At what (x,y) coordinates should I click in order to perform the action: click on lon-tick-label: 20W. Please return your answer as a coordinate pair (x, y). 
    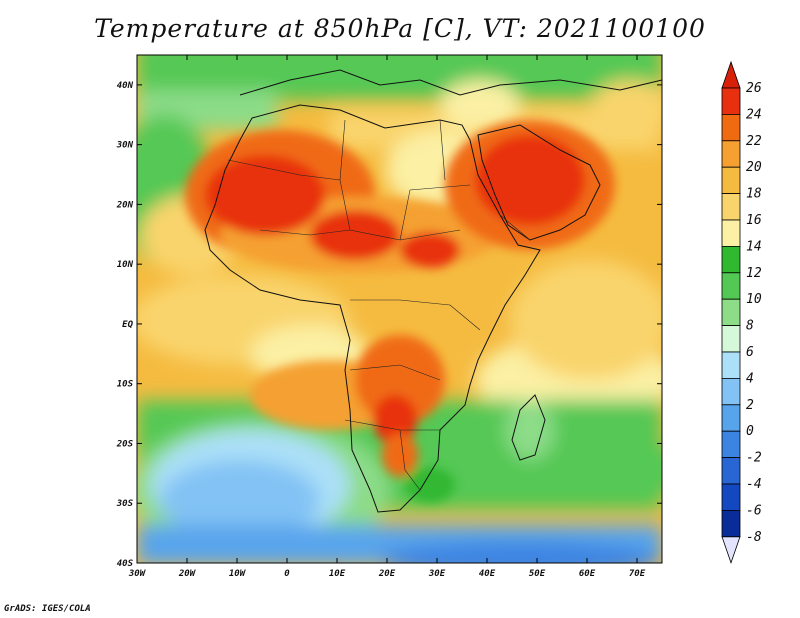
    Looking at the image, I should click on (187, 574).